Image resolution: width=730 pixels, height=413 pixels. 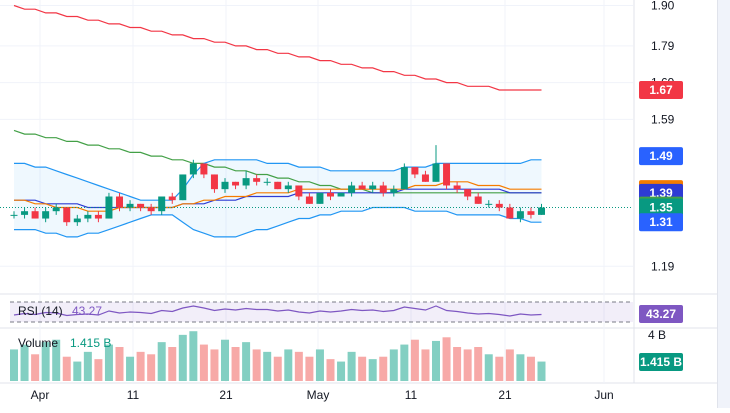 What do you see at coordinates (38, 343) in the screenshot?
I see `volume-label: Volume` at bounding box center [38, 343].